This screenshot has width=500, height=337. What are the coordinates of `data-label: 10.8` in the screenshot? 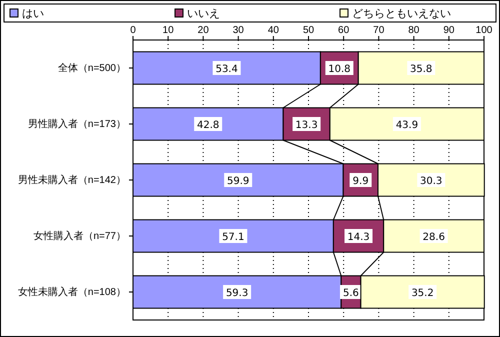 It's located at (339, 69).